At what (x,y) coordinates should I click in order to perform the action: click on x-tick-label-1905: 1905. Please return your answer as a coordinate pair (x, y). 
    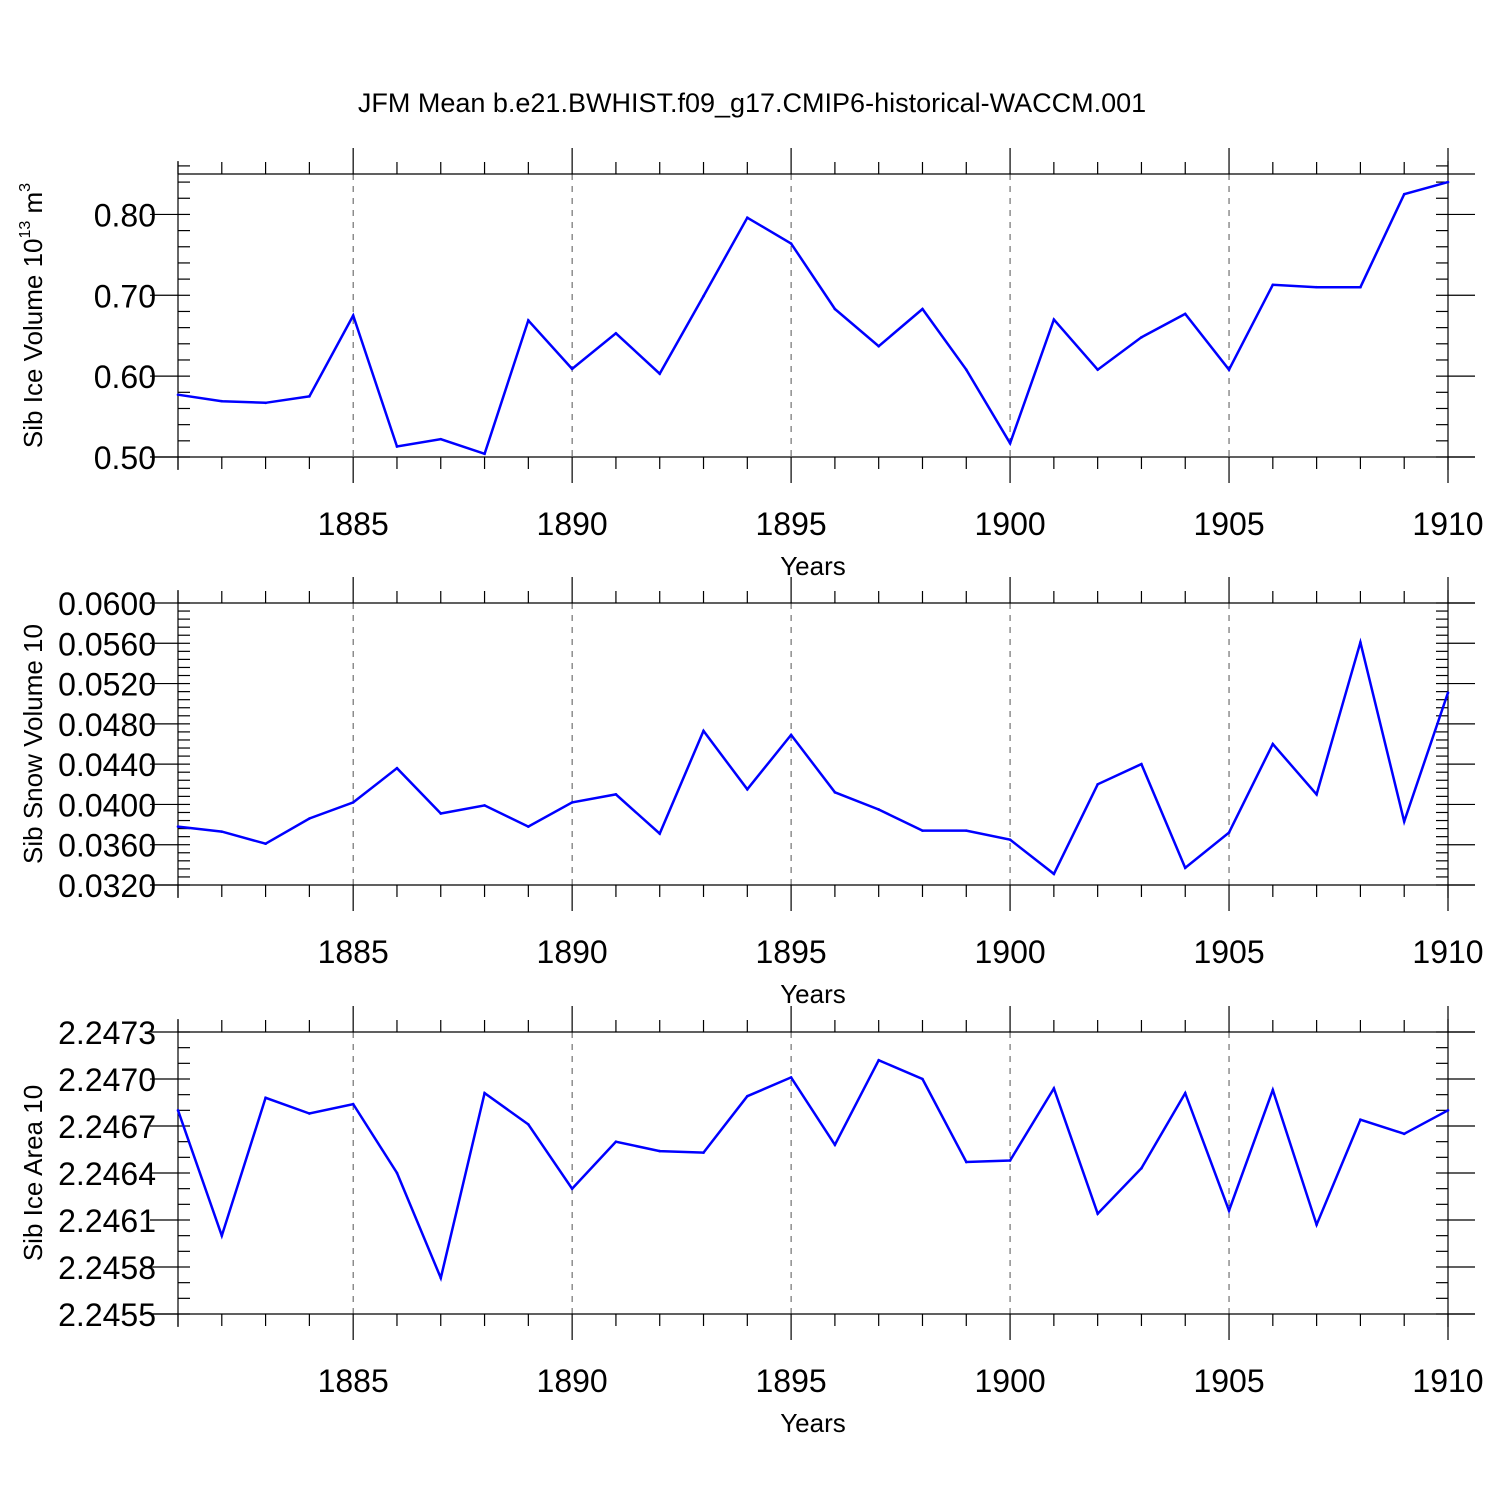
    Looking at the image, I should click on (1228, 524).